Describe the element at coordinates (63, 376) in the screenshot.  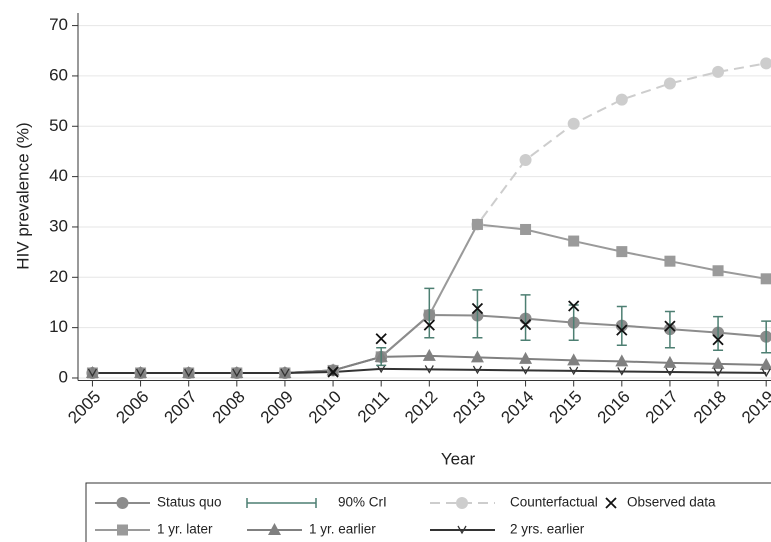
I see `y-tick-label: 0` at that location.